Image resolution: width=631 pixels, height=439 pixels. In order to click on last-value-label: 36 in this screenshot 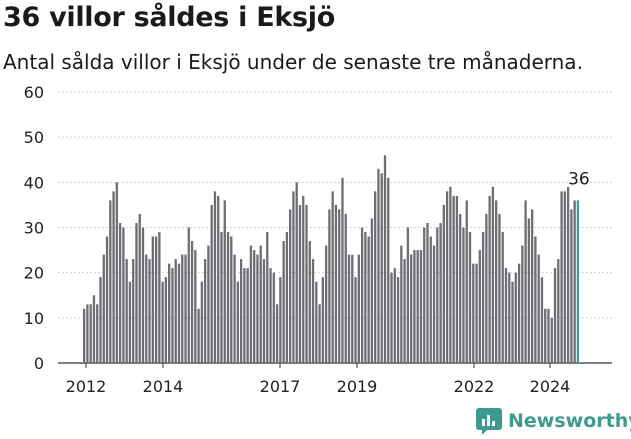, I will do `click(579, 179)`.